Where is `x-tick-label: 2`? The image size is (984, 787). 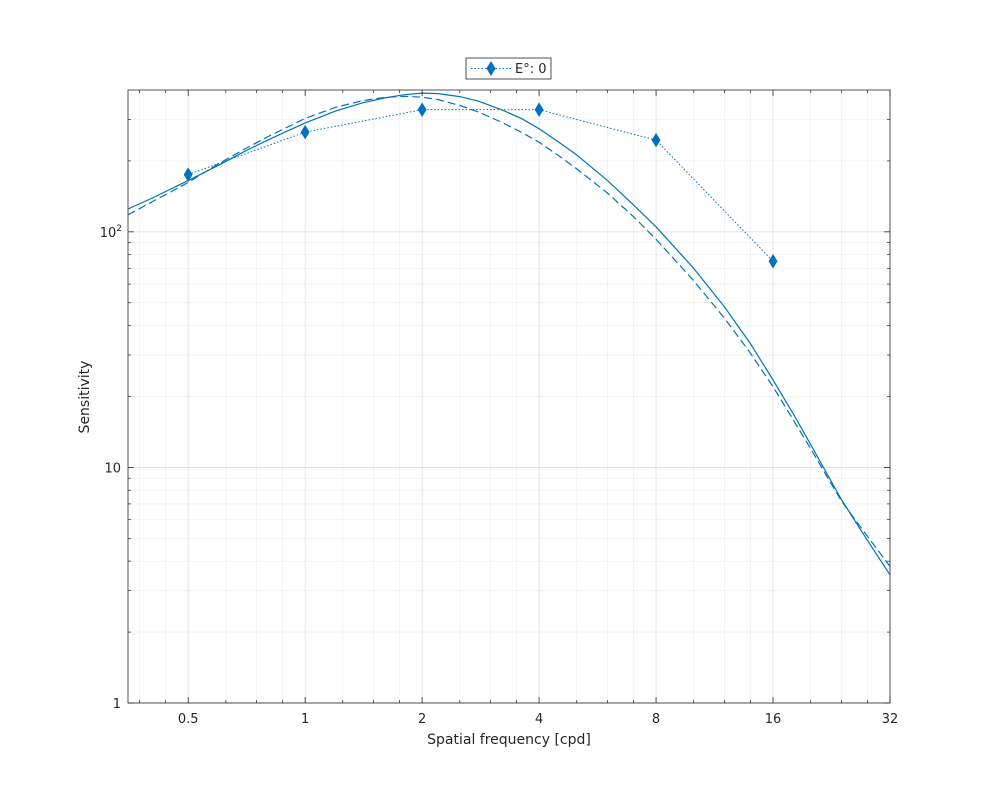
x-tick-label: 2 is located at coordinates (422, 719).